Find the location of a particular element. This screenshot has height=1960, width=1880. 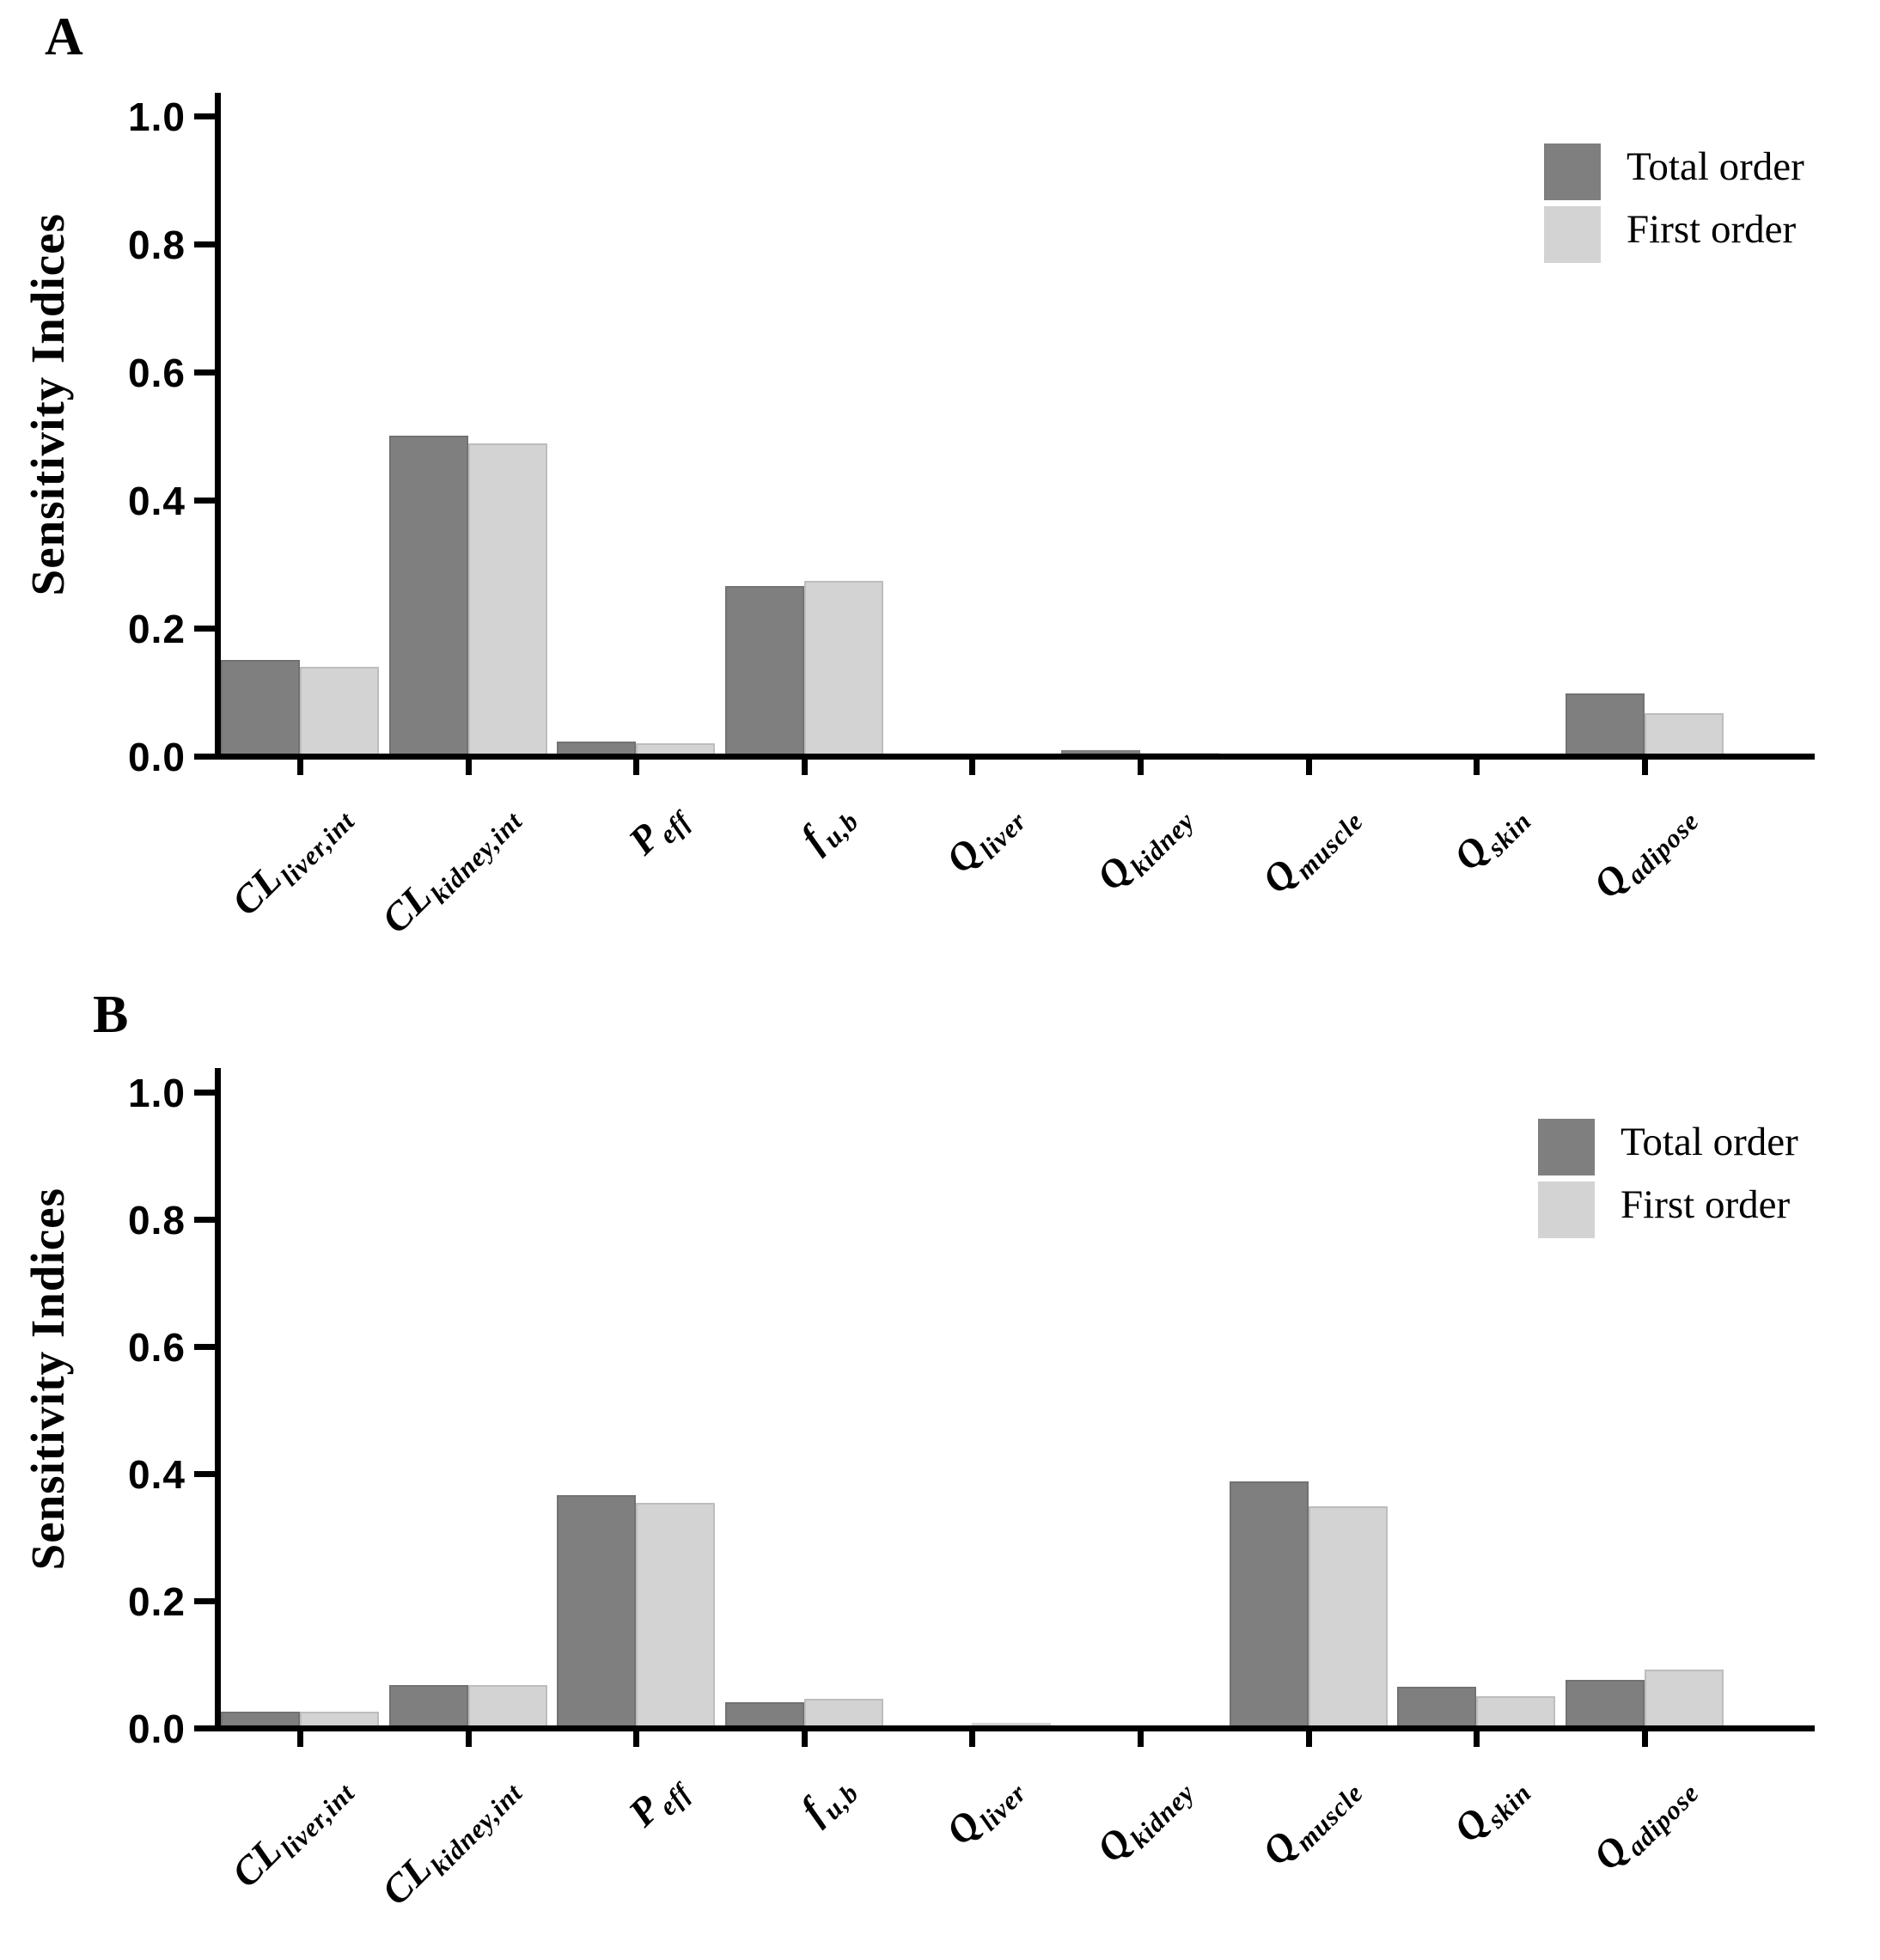

x-category-label: Qmuscle is located at coordinates (1311, 1818).